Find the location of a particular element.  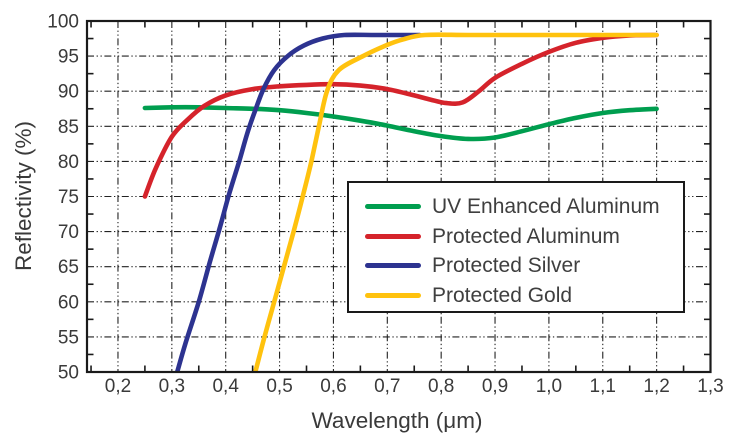

y-tick-label: 50 is located at coordinates (68, 373).